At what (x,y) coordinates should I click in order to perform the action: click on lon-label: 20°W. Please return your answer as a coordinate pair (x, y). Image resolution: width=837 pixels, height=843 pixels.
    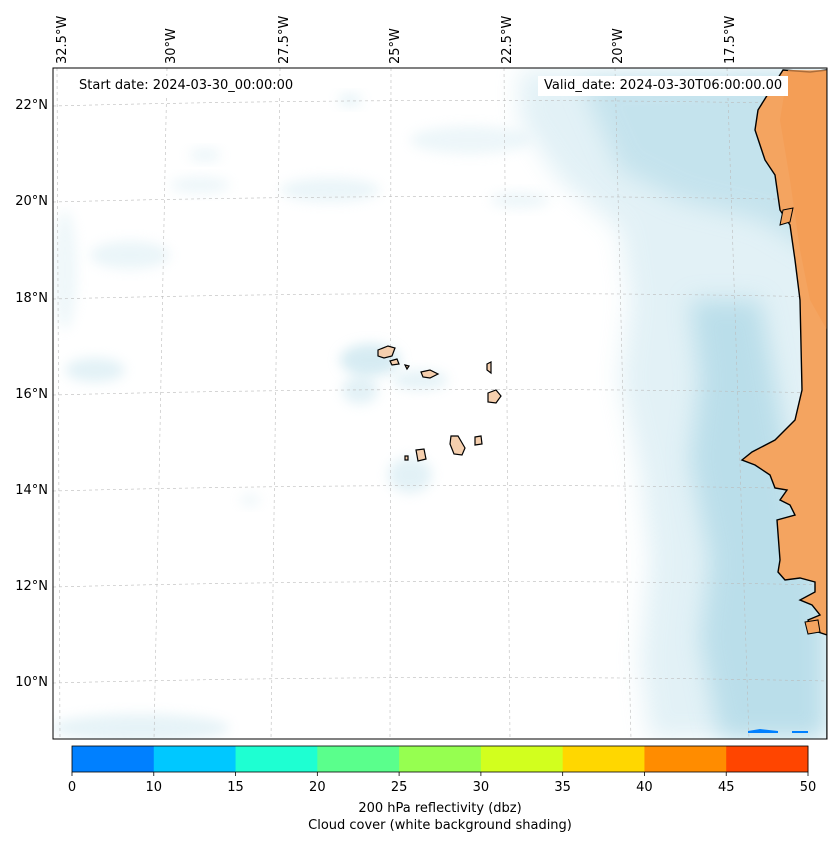
    Looking at the image, I should click on (618, 46).